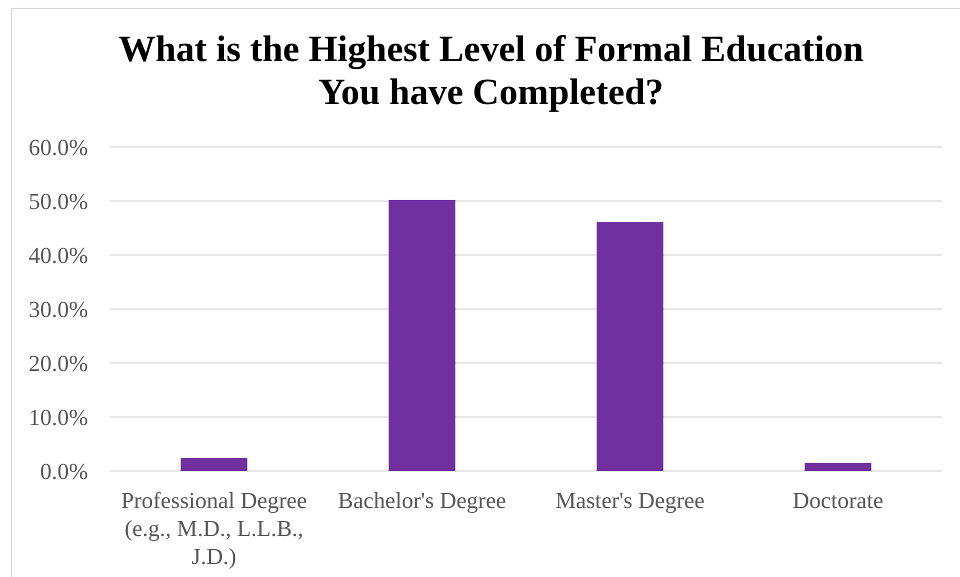  What do you see at coordinates (491, 71) in the screenshot?
I see `chart-title: What is the Highest Level of Formal Education You have Completed?` at bounding box center [491, 71].